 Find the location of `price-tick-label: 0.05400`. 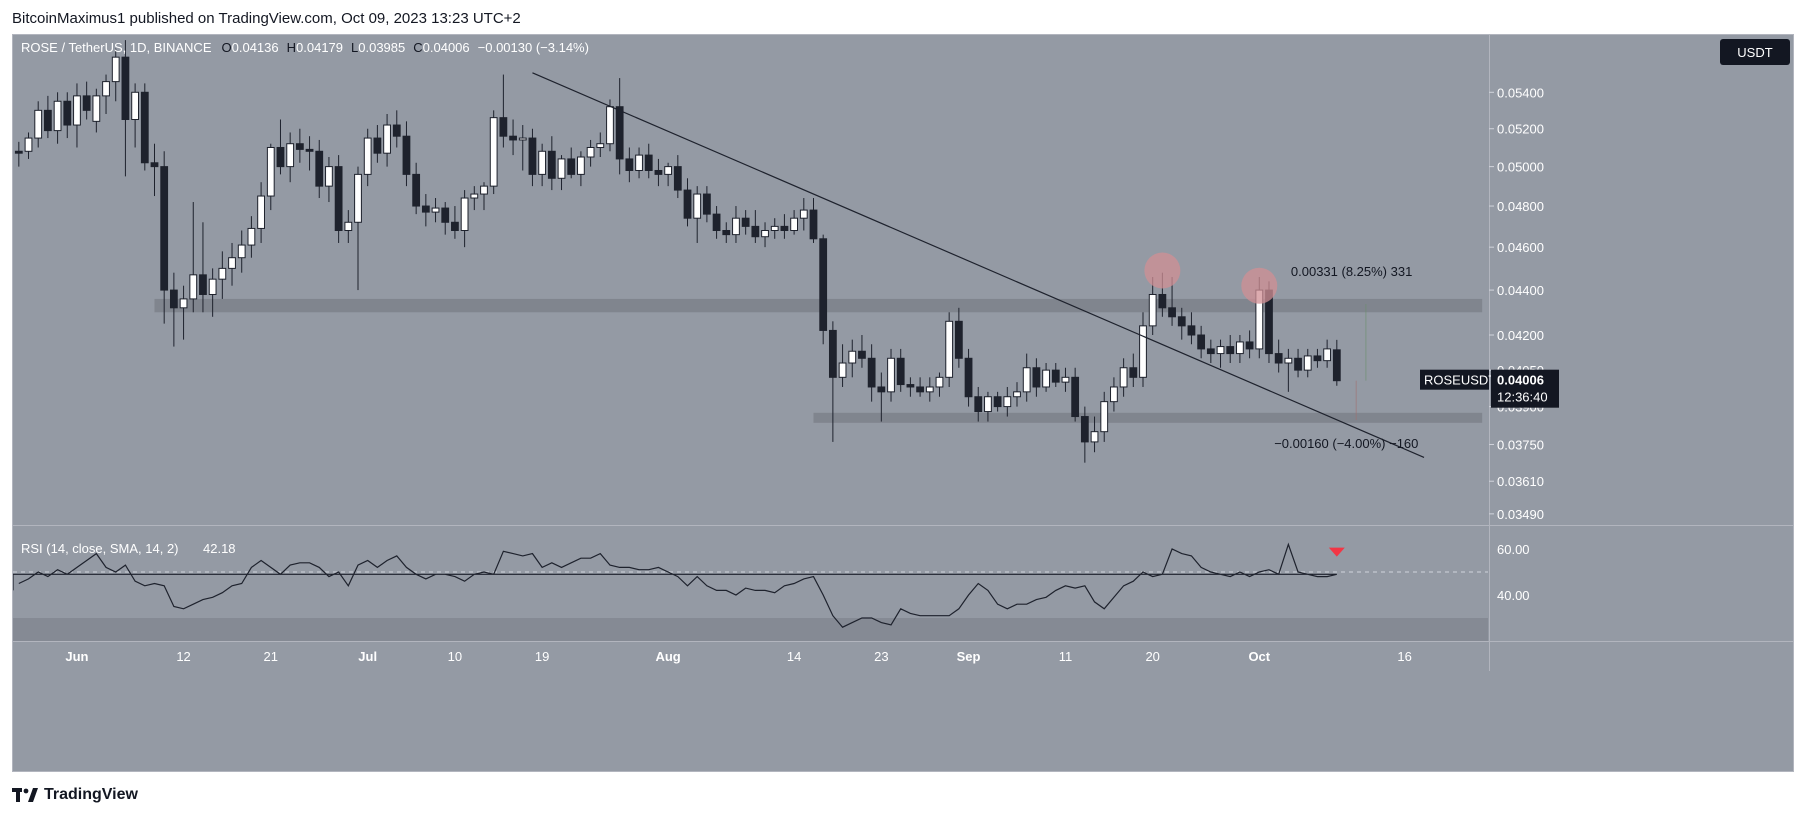

price-tick-label: 0.05400 is located at coordinates (1520, 92).